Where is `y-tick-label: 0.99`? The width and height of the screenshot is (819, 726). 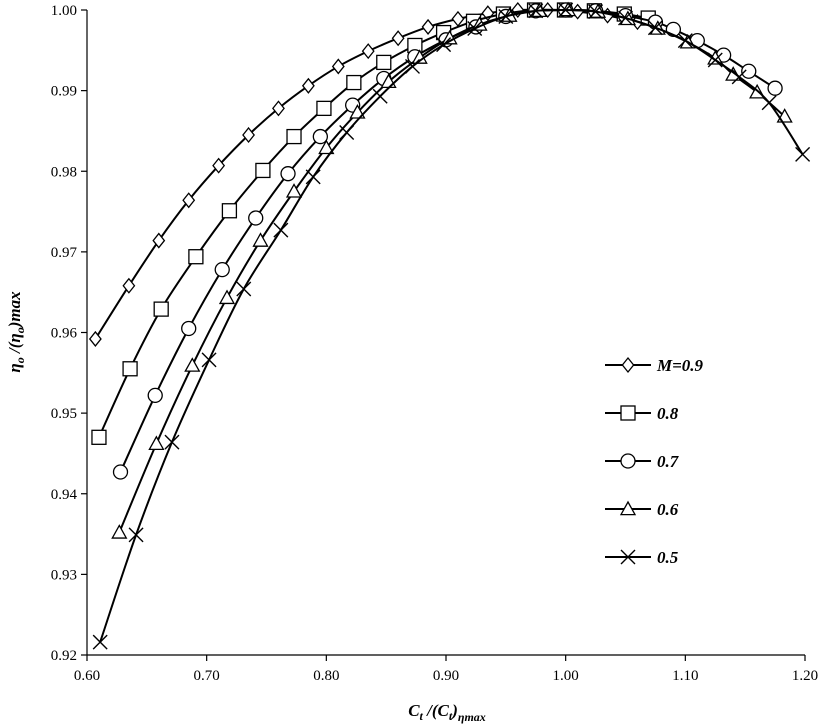 y-tick-label: 0.99 is located at coordinates (64, 92).